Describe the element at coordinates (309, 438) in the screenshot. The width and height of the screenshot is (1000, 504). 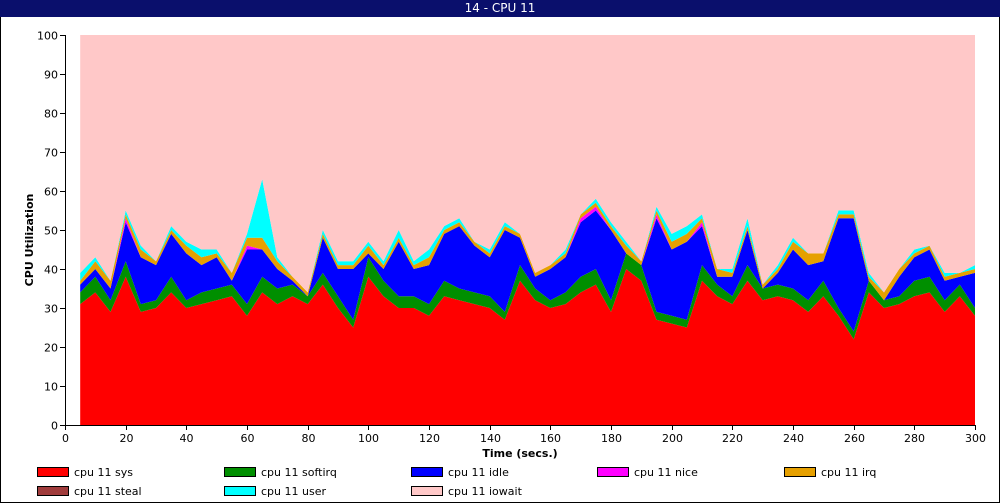
I see `x-tick-label: 80` at that location.